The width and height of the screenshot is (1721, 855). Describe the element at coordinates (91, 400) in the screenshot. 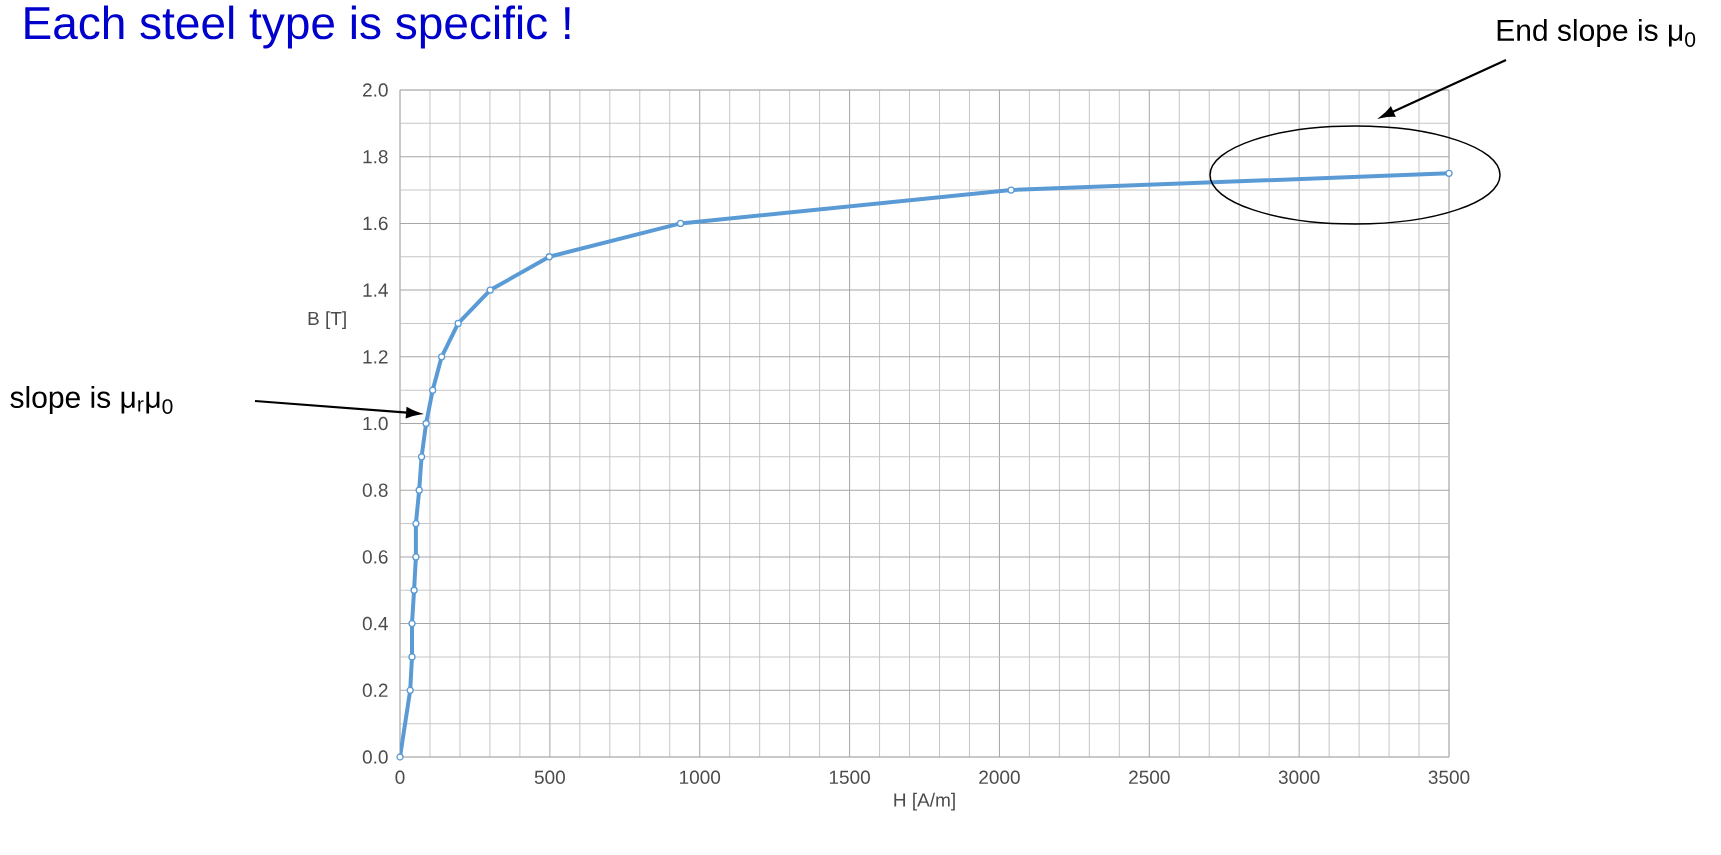

I see `text: slope is μ$_{r}$μ$_{0}$` at that location.